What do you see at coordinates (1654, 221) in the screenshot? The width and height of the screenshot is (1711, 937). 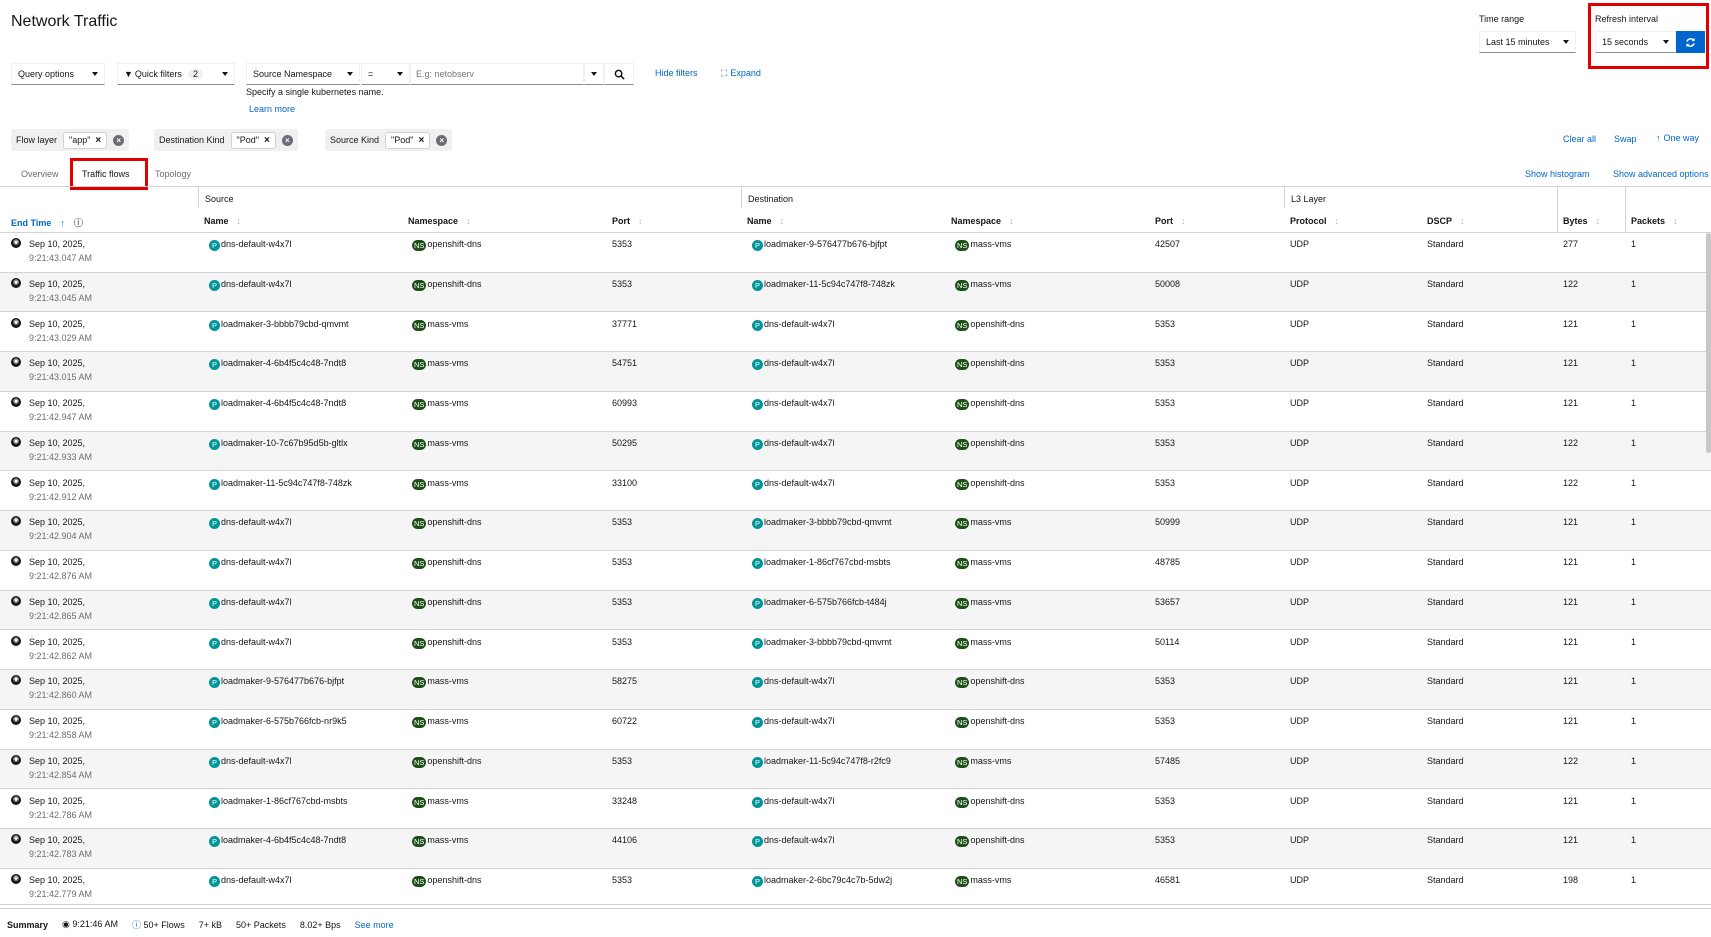 I see `column-header-packets: Packets ↕` at bounding box center [1654, 221].